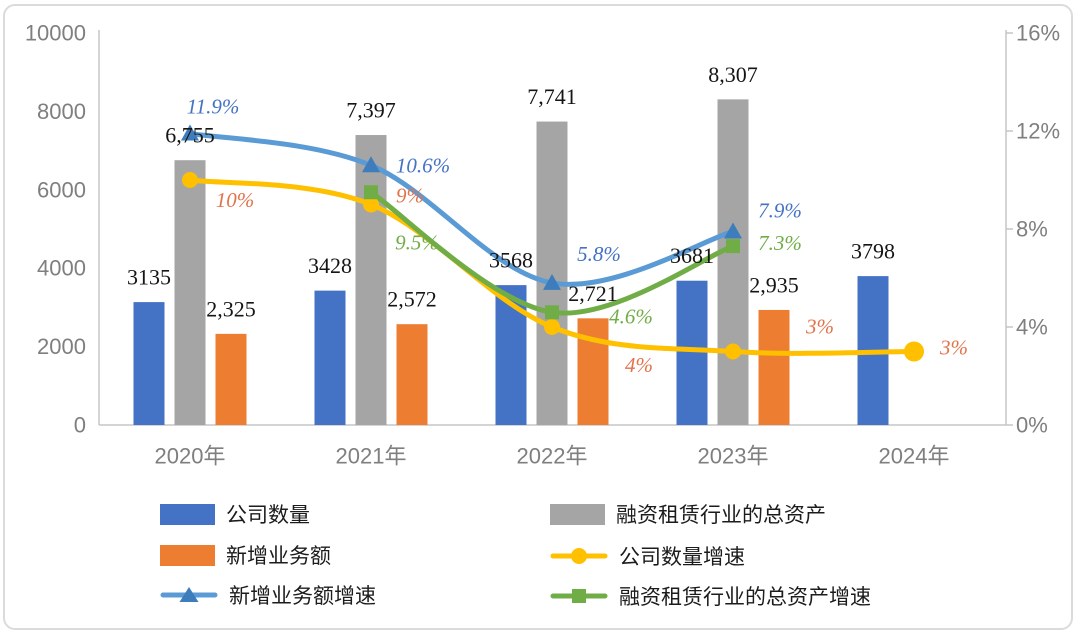 Image resolution: width=1080 pixels, height=639 pixels. Describe the element at coordinates (639, 365) in the screenshot. I see `pct-label-company-count-growth: 4%` at that location.